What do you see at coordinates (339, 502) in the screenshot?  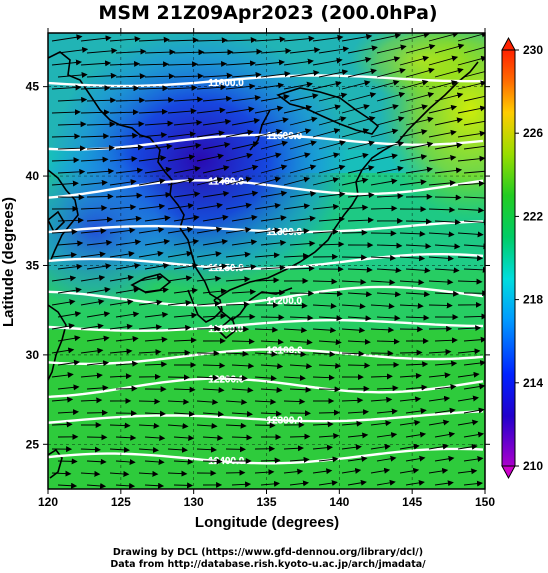 I see `x-tick-label: 140` at bounding box center [339, 502].